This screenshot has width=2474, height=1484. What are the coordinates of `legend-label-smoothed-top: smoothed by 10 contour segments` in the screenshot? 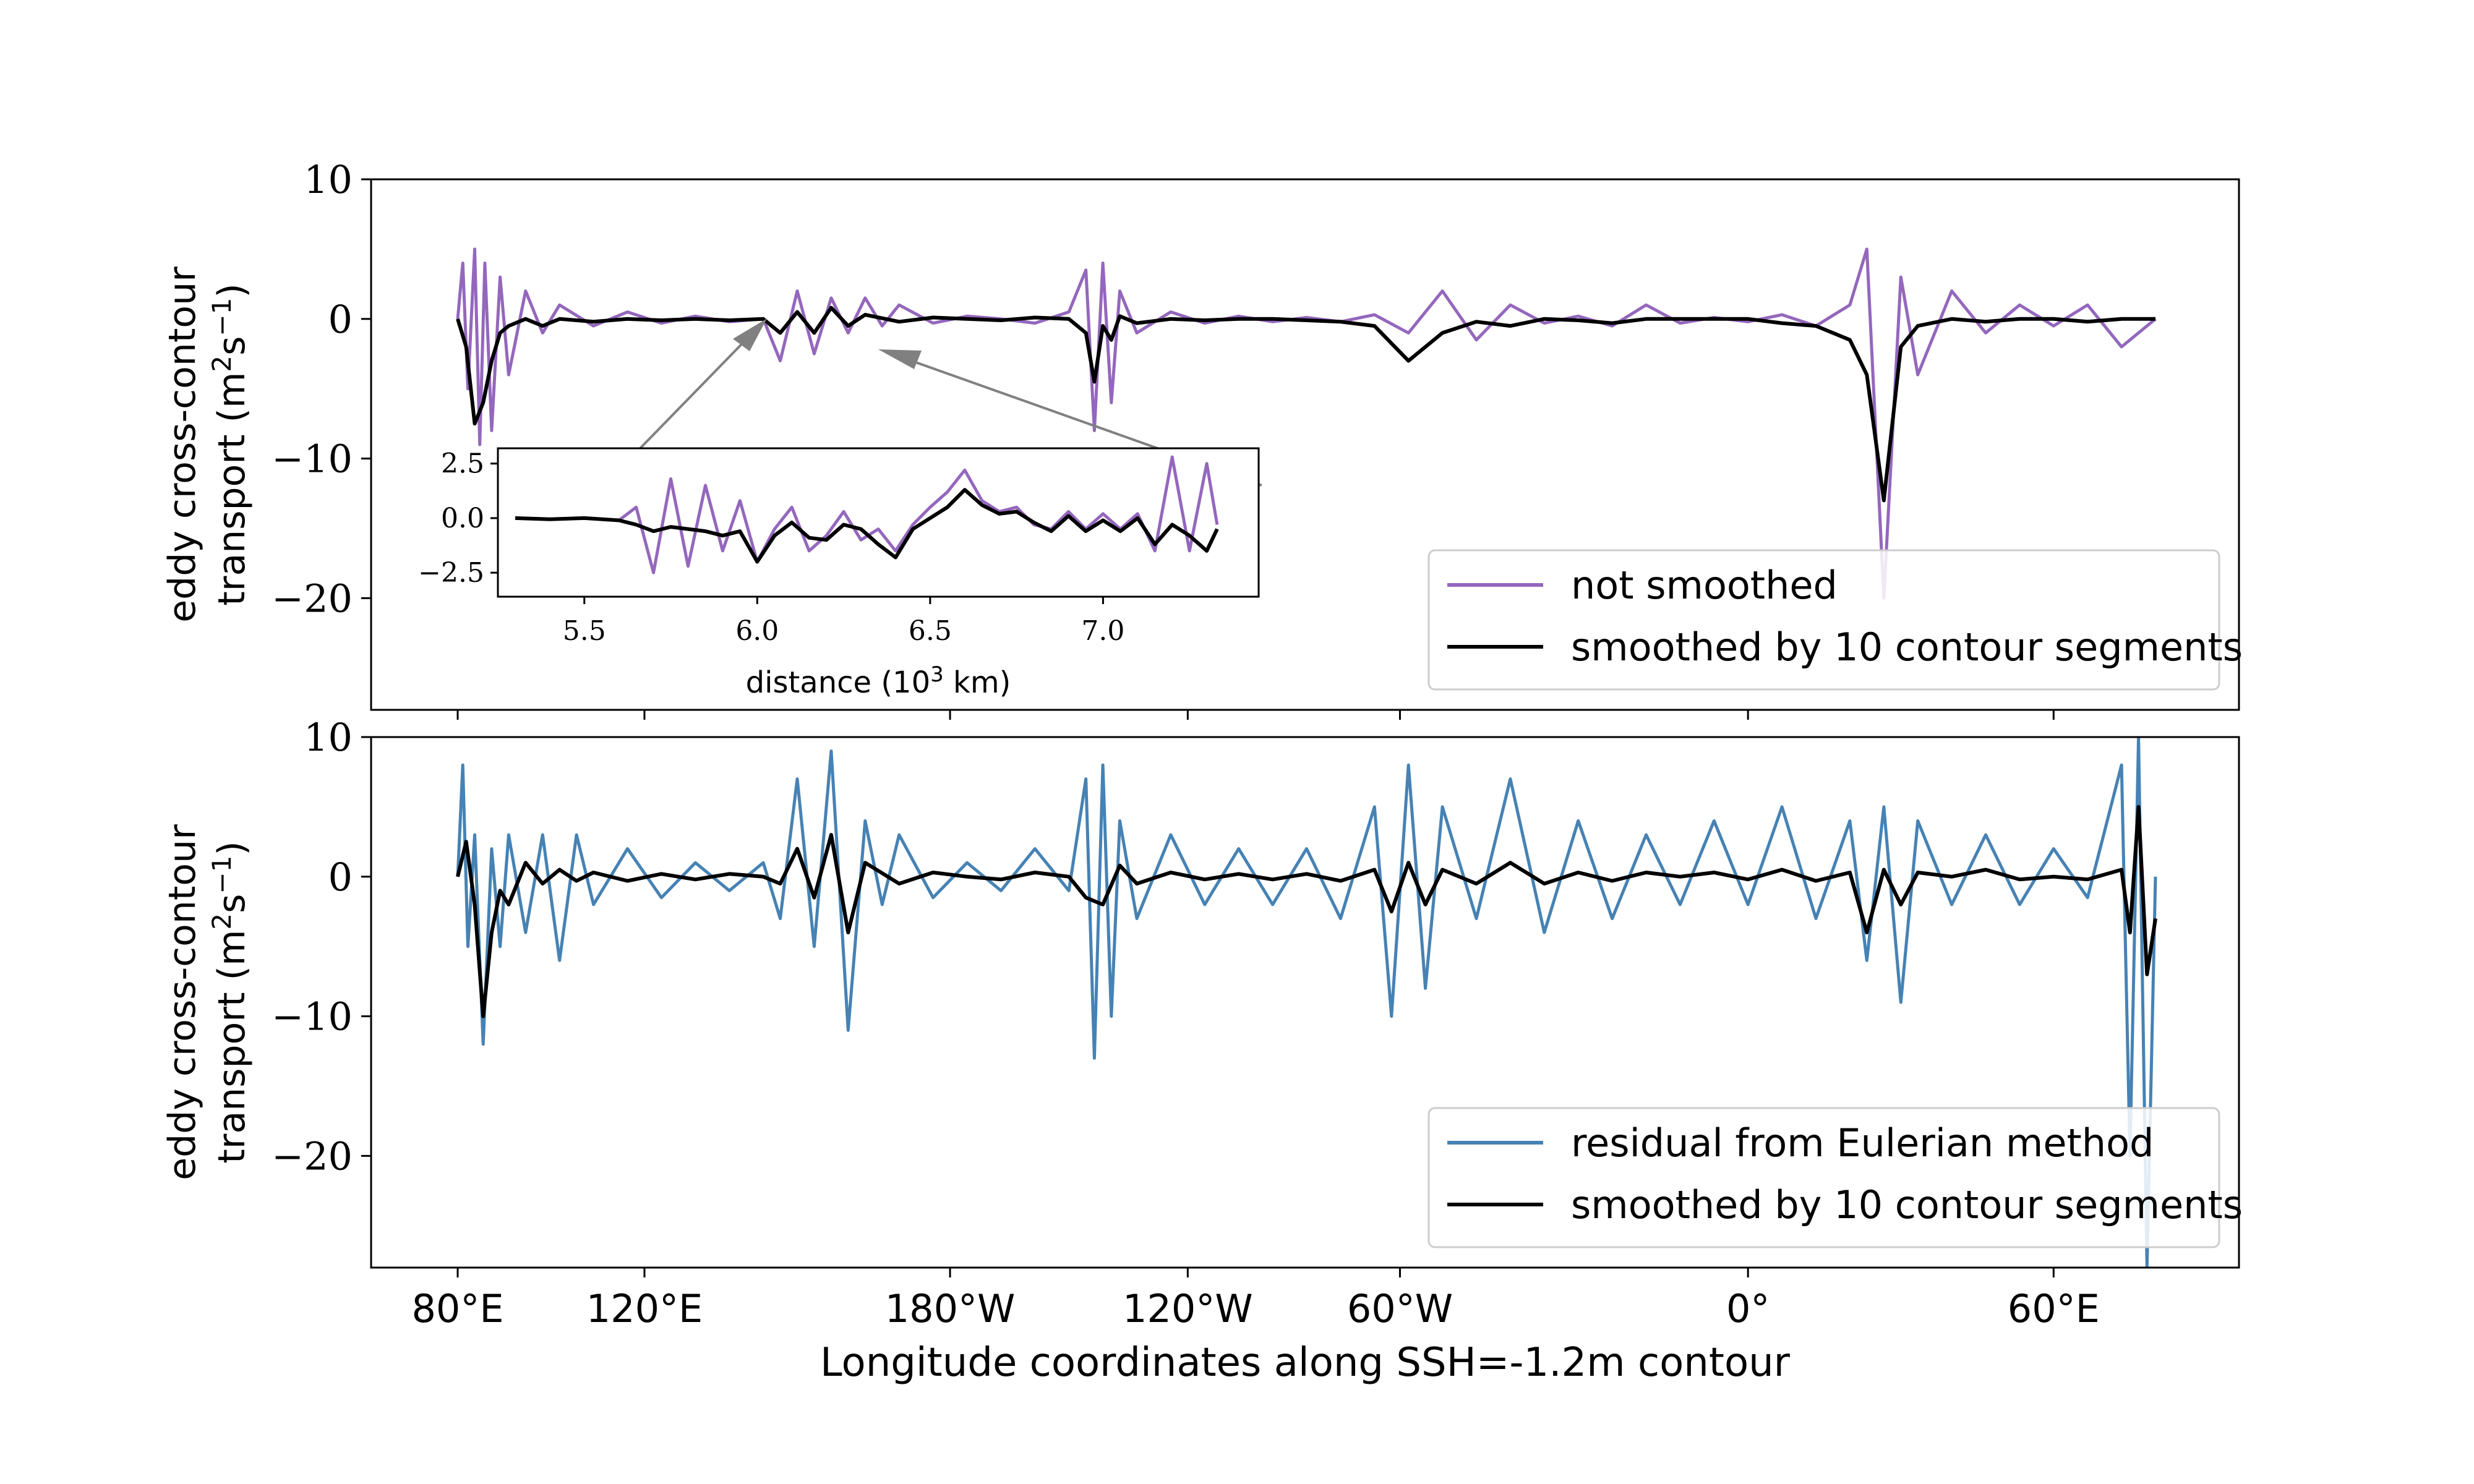 It's located at (1907, 647).